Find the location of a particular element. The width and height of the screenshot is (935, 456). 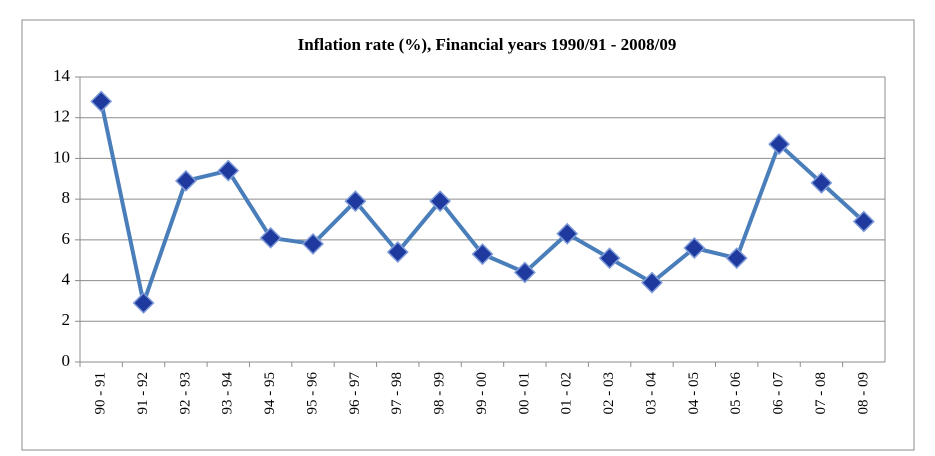

y-tick-label: 12 is located at coordinates (61, 116).